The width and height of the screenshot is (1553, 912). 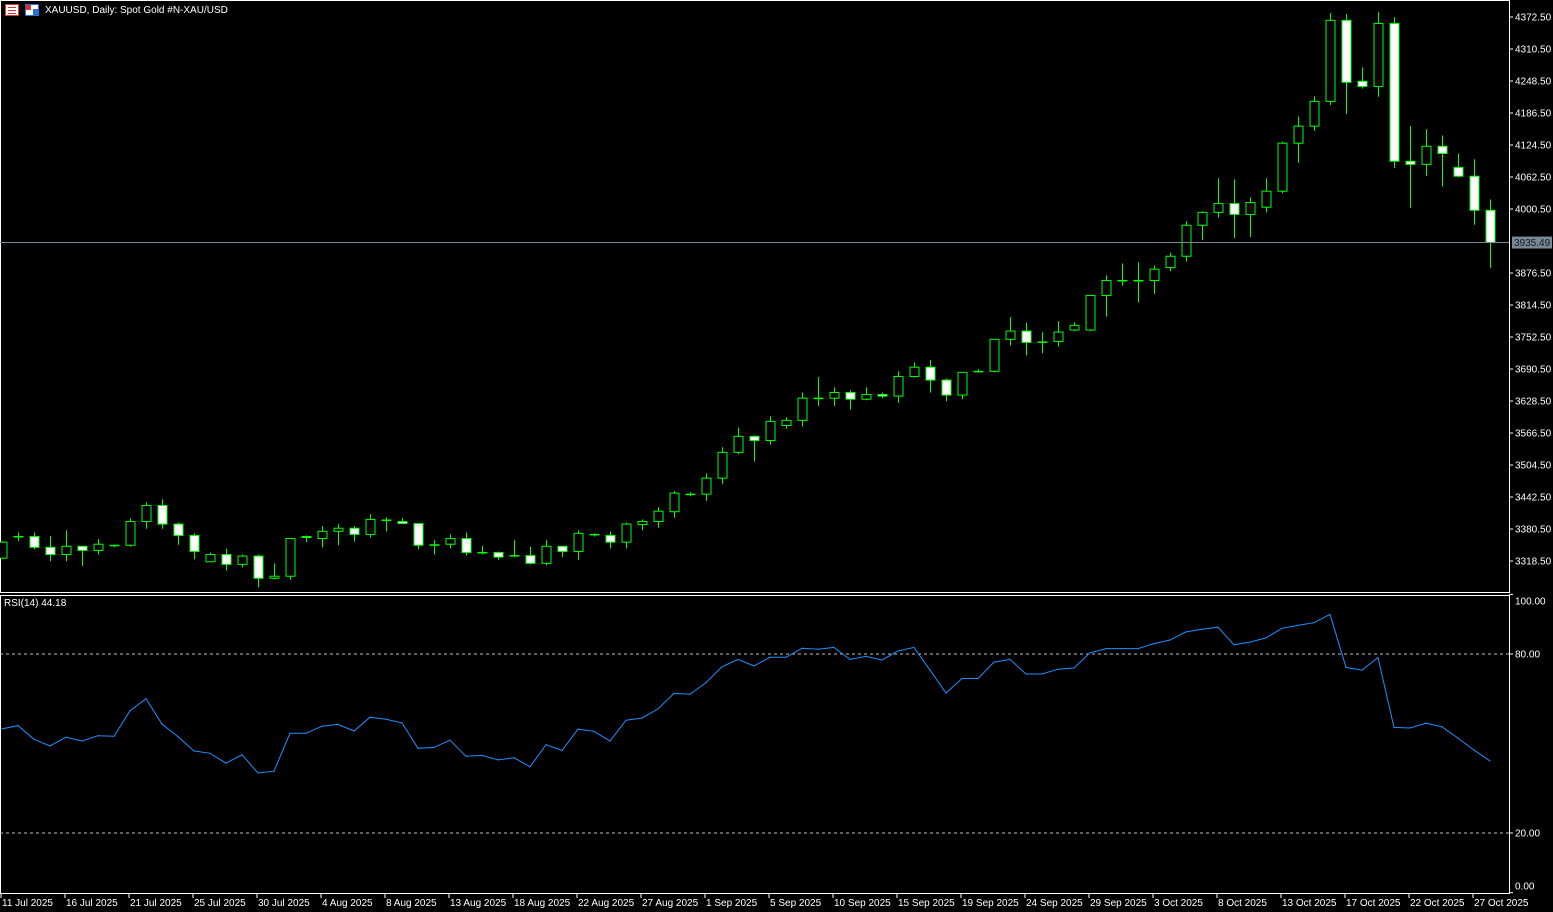 What do you see at coordinates (32, 10) in the screenshot?
I see `save-disk-icon` at bounding box center [32, 10].